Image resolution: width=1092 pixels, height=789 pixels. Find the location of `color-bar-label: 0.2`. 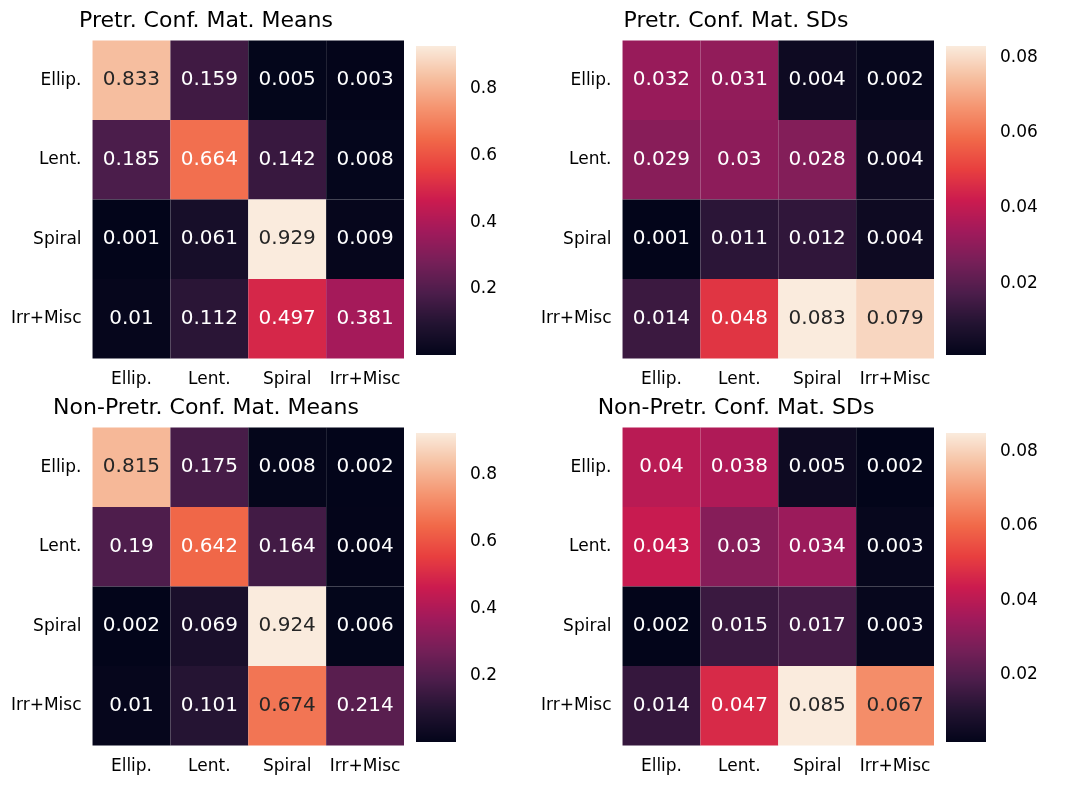

color-bar-label: 0.2 is located at coordinates (484, 674).